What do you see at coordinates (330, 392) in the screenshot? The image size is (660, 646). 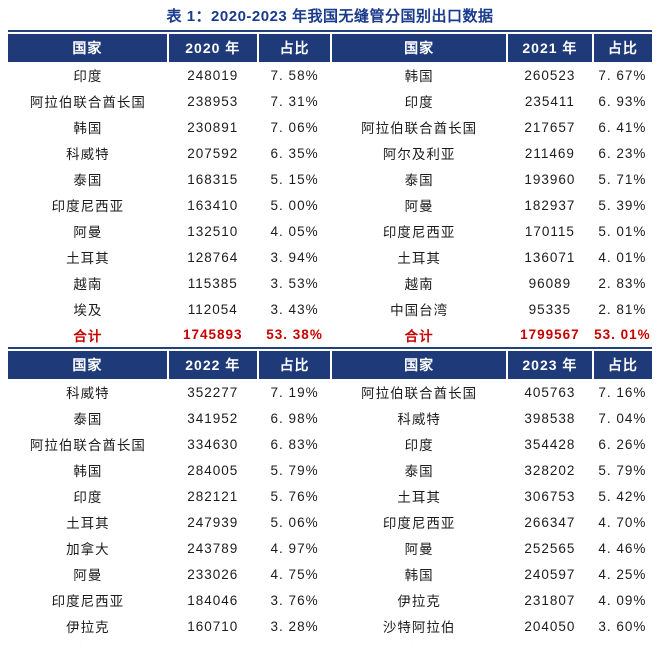 I see `table-row: 科威特 352277 7. 19% 阿拉伯联合酋长国 405763 7. 16%` at bounding box center [330, 392].